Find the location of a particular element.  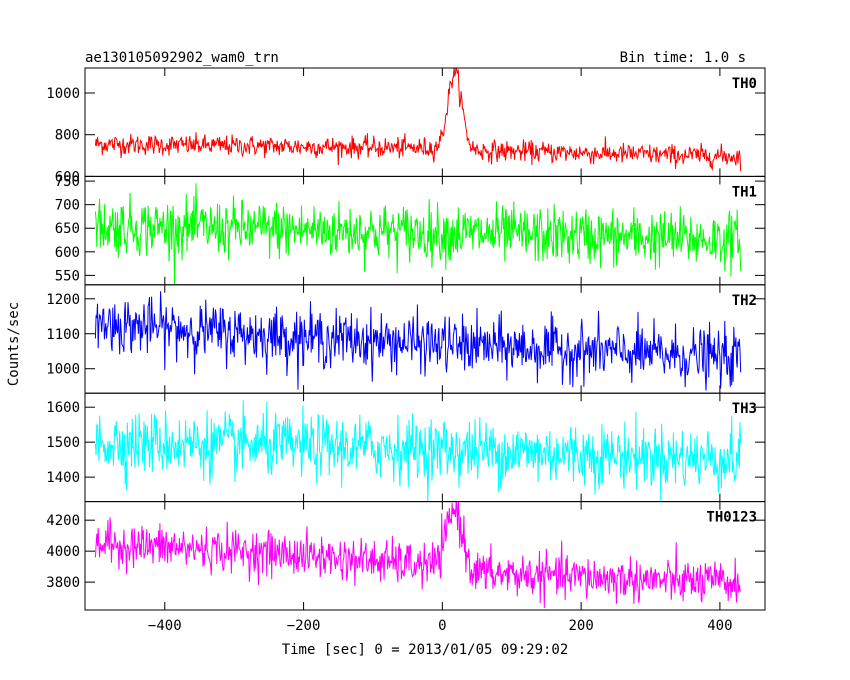

series-line-th3 is located at coordinates (418, 451).